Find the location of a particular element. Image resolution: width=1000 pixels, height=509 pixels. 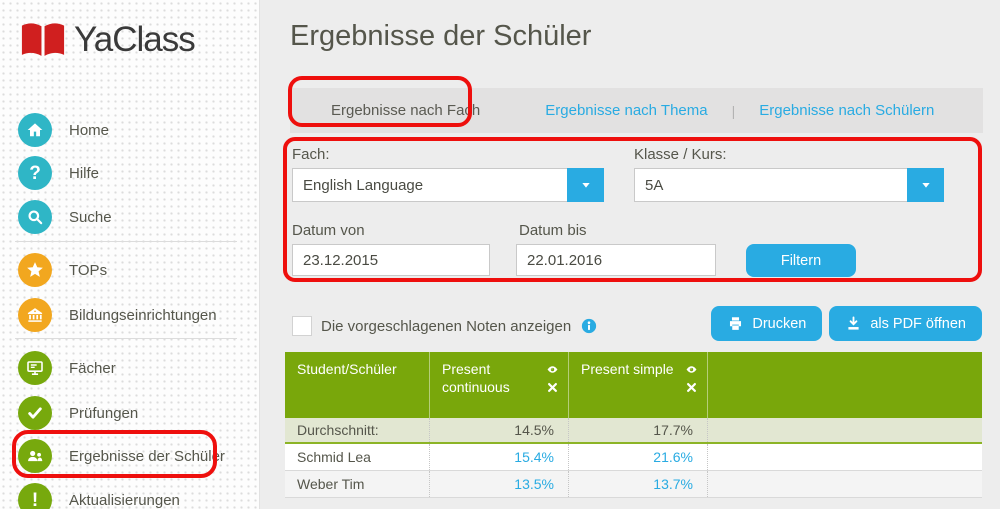

institution-icon is located at coordinates (35, 315).